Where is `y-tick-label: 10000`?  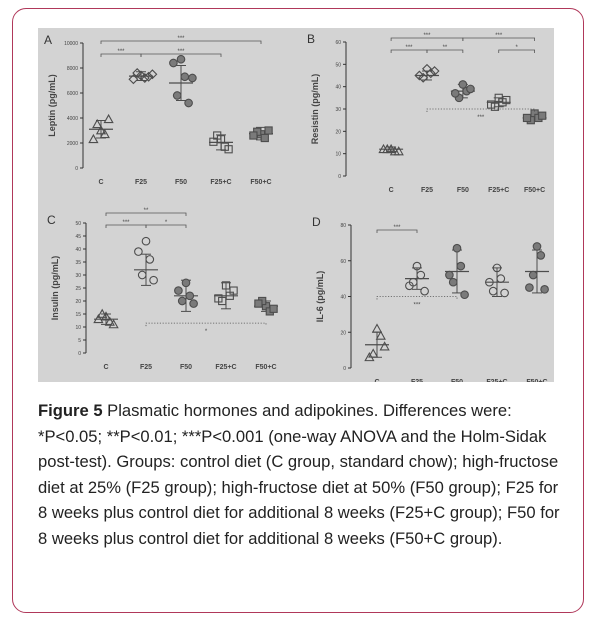 y-tick-label: 10000 is located at coordinates (71, 44).